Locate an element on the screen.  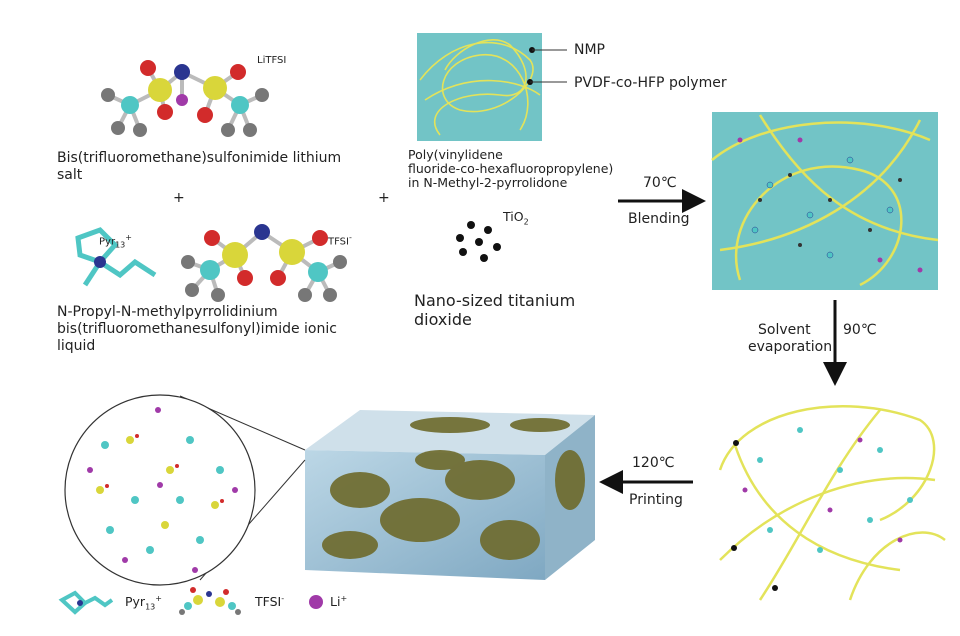
legend-tfsi-icon is located at coordinates (210, 601).